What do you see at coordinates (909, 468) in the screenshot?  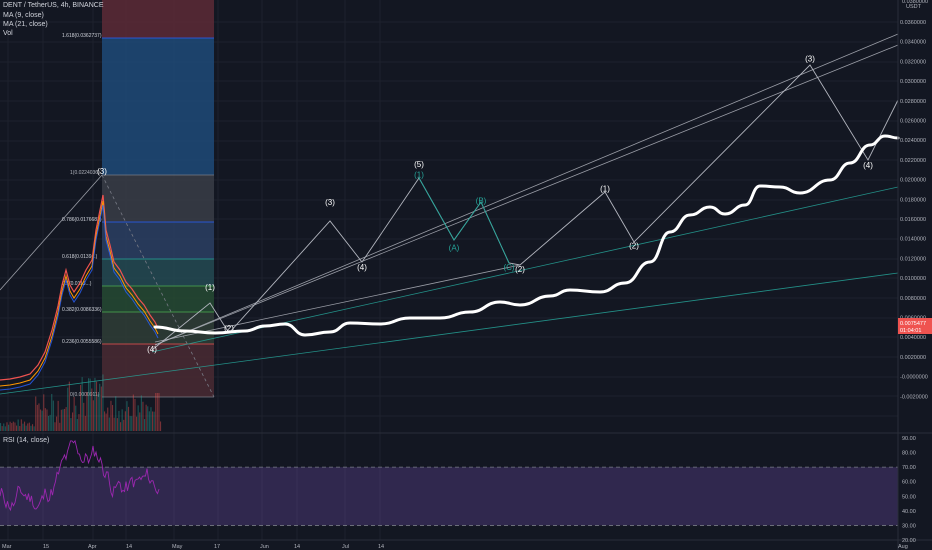 I see `rsi-axis-tick: 70.00` at bounding box center [909, 468].